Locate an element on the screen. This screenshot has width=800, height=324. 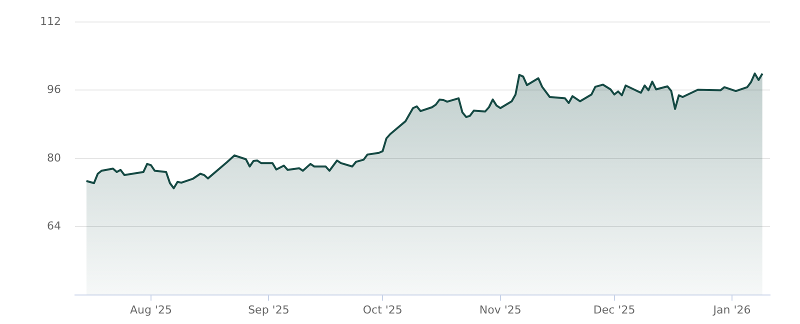
y-tick-label: 64 is located at coordinates (54, 225).